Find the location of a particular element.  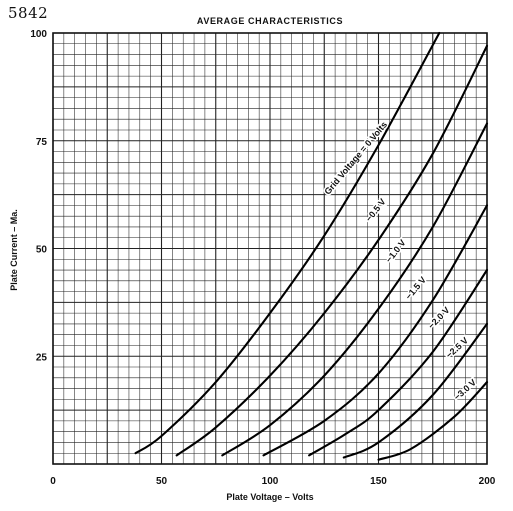

x-tick-label: 150 is located at coordinates (378, 481).